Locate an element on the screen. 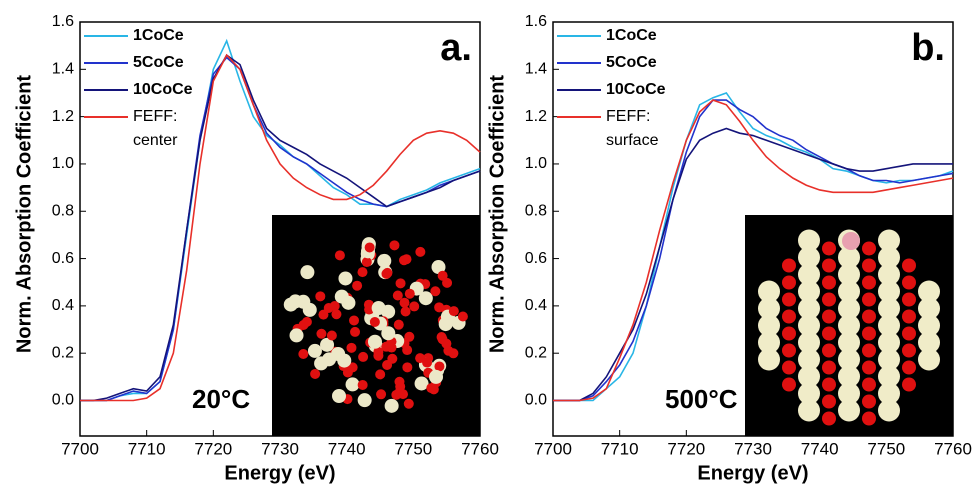 The height and width of the screenshot is (488, 977). y-tick-label: 1.4 is located at coordinates (63, 69).